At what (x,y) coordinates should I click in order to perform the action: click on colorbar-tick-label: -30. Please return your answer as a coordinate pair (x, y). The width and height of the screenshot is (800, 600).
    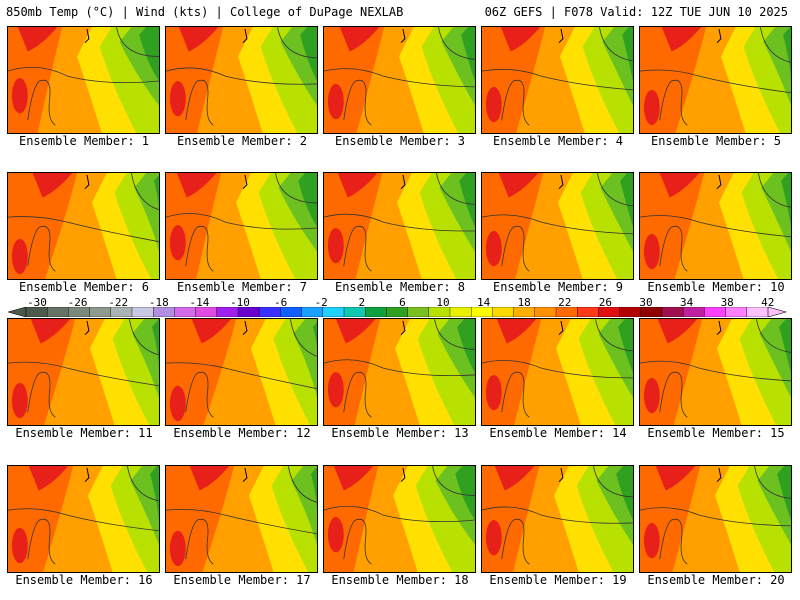
    Looking at the image, I should click on (37, 302).